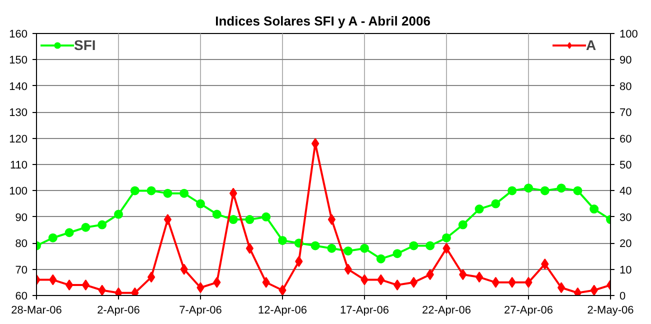  I want to click on y2-tick-label: 30, so click(626, 218).